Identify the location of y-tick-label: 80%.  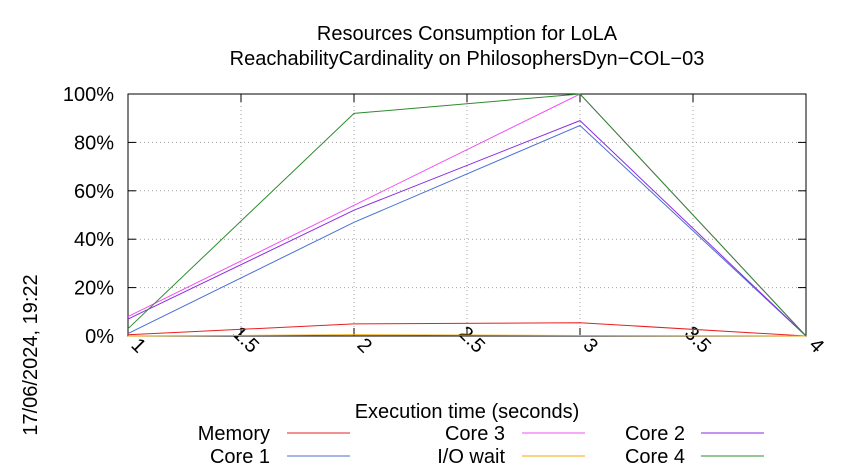
(94, 143).